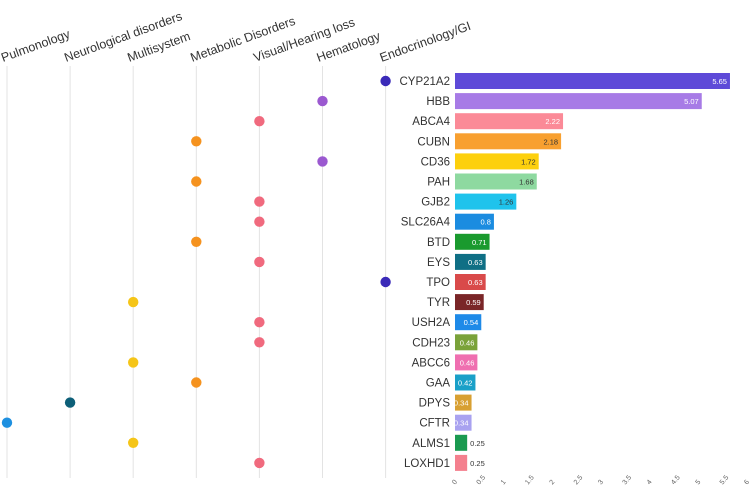 The width and height of the screenshot is (750, 491). Describe the element at coordinates (196, 141) in the screenshot. I see `dot-cubn` at that location.